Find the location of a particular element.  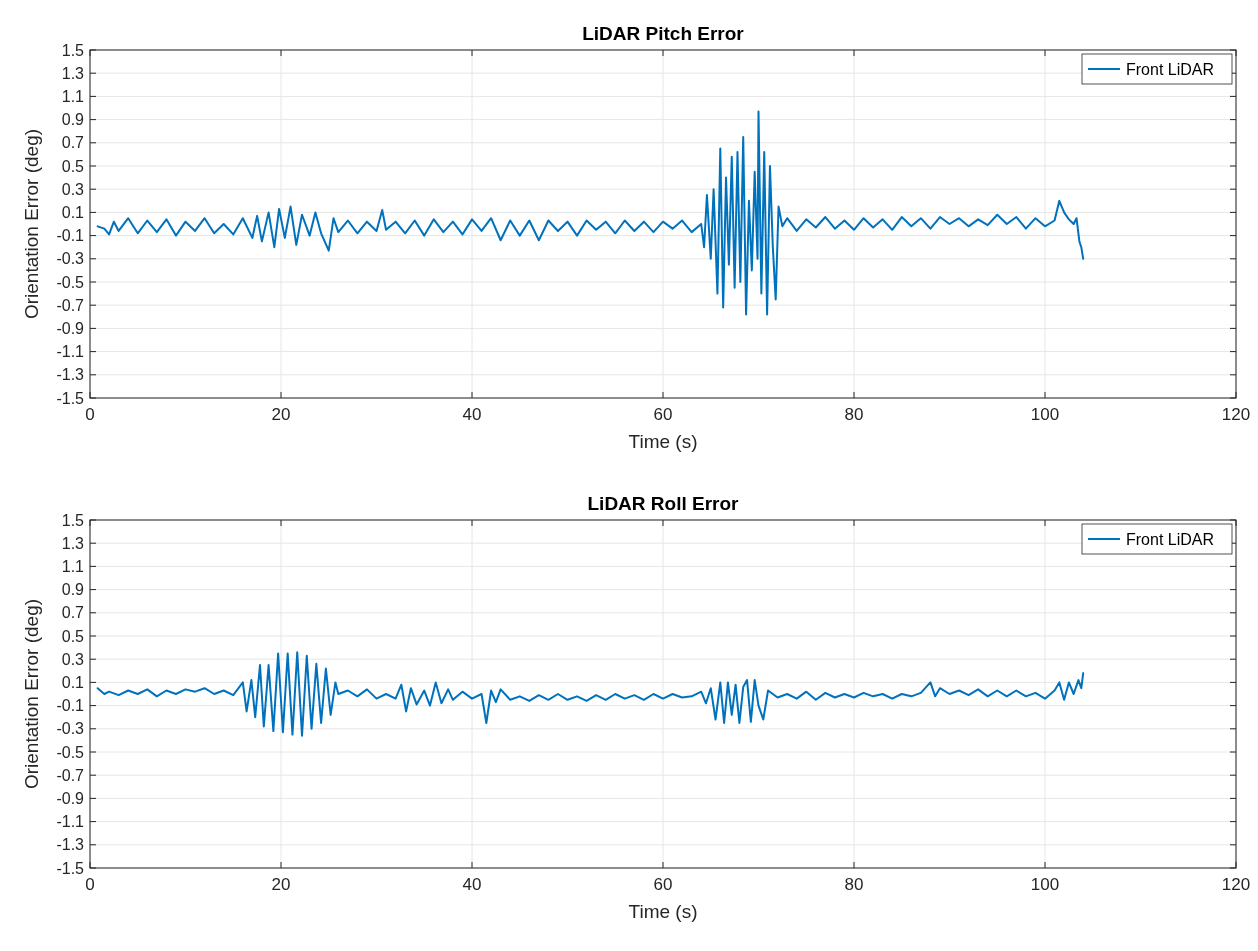

line-series is located at coordinates (590, 694).